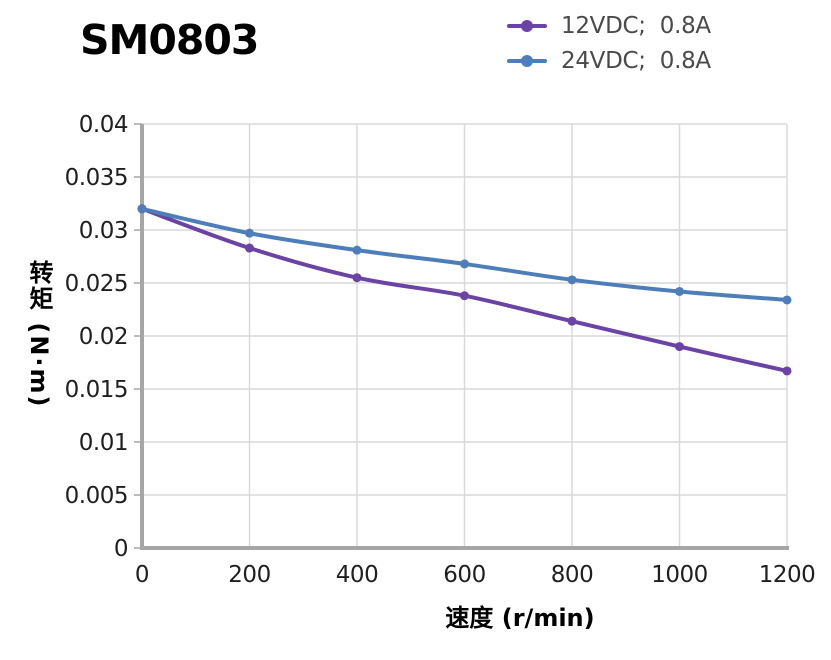 The image size is (831, 660). I want to click on legend-item-24vdc: 24VDC; 0.8A, so click(609, 61).